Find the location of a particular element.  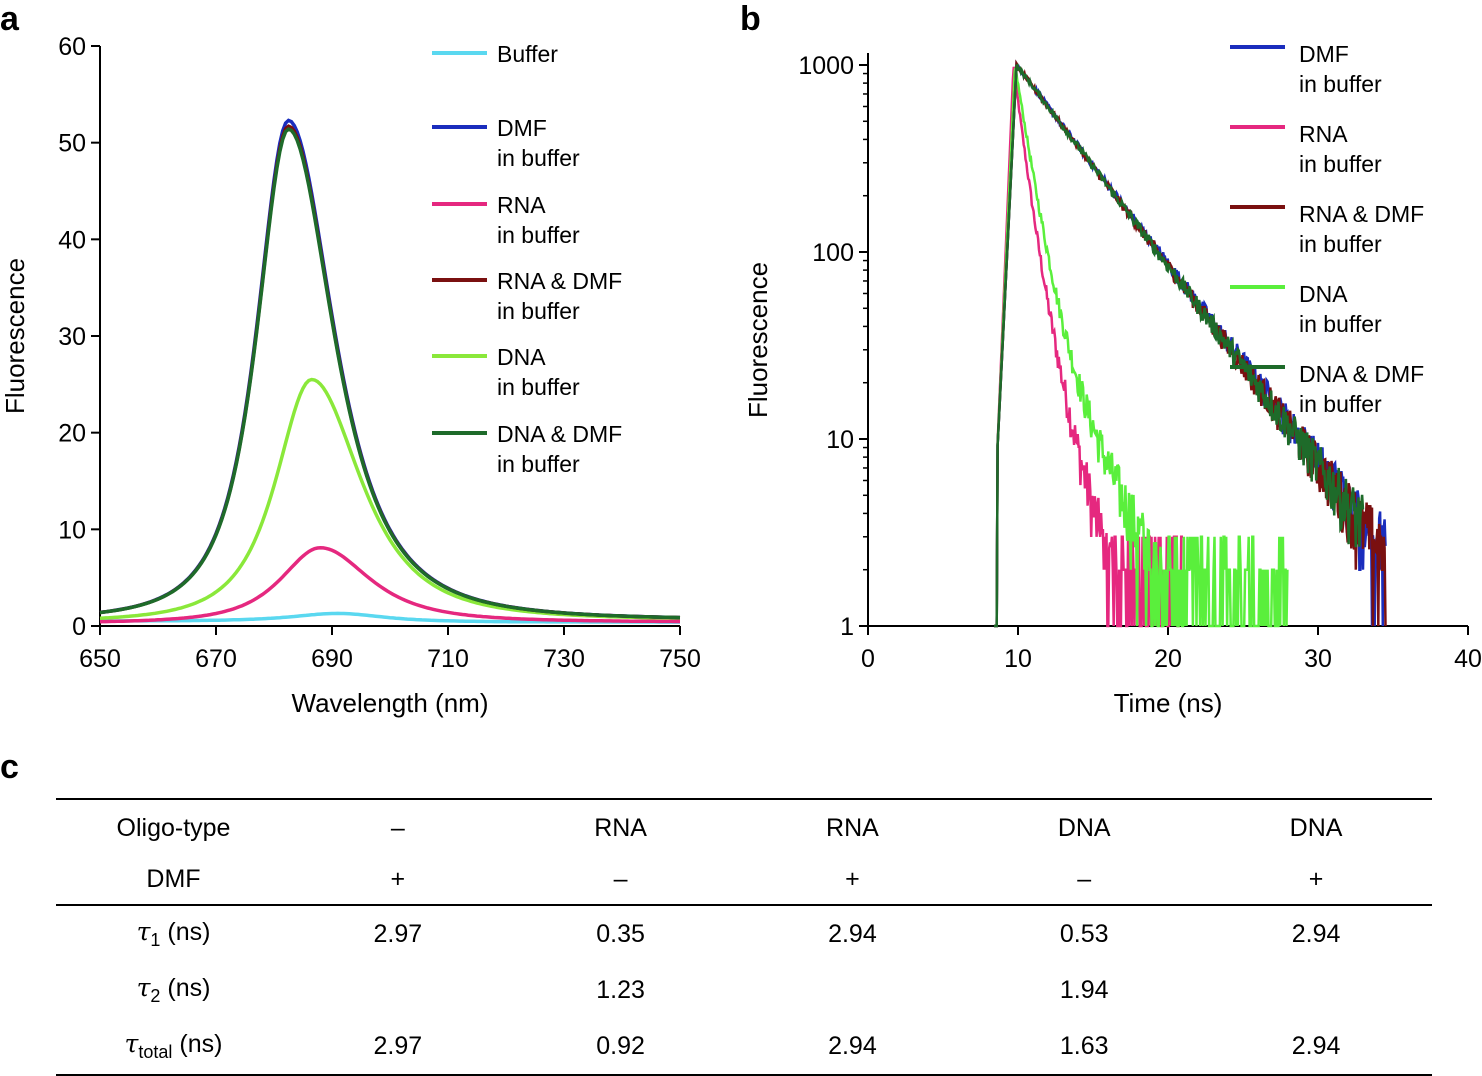

y-tick-label: 60 is located at coordinates (72, 47).